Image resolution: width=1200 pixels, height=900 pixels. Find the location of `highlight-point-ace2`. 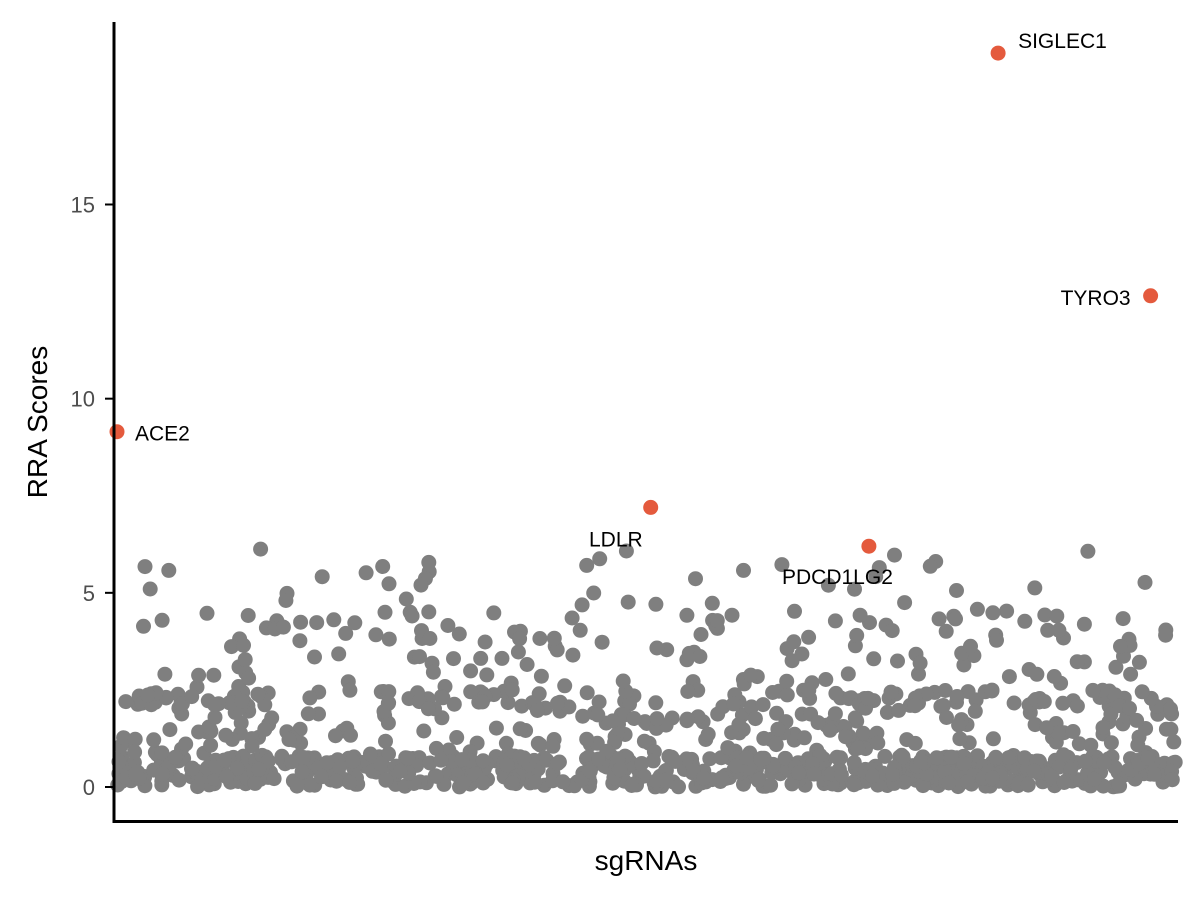

highlight-point-ace2 is located at coordinates (117, 432).